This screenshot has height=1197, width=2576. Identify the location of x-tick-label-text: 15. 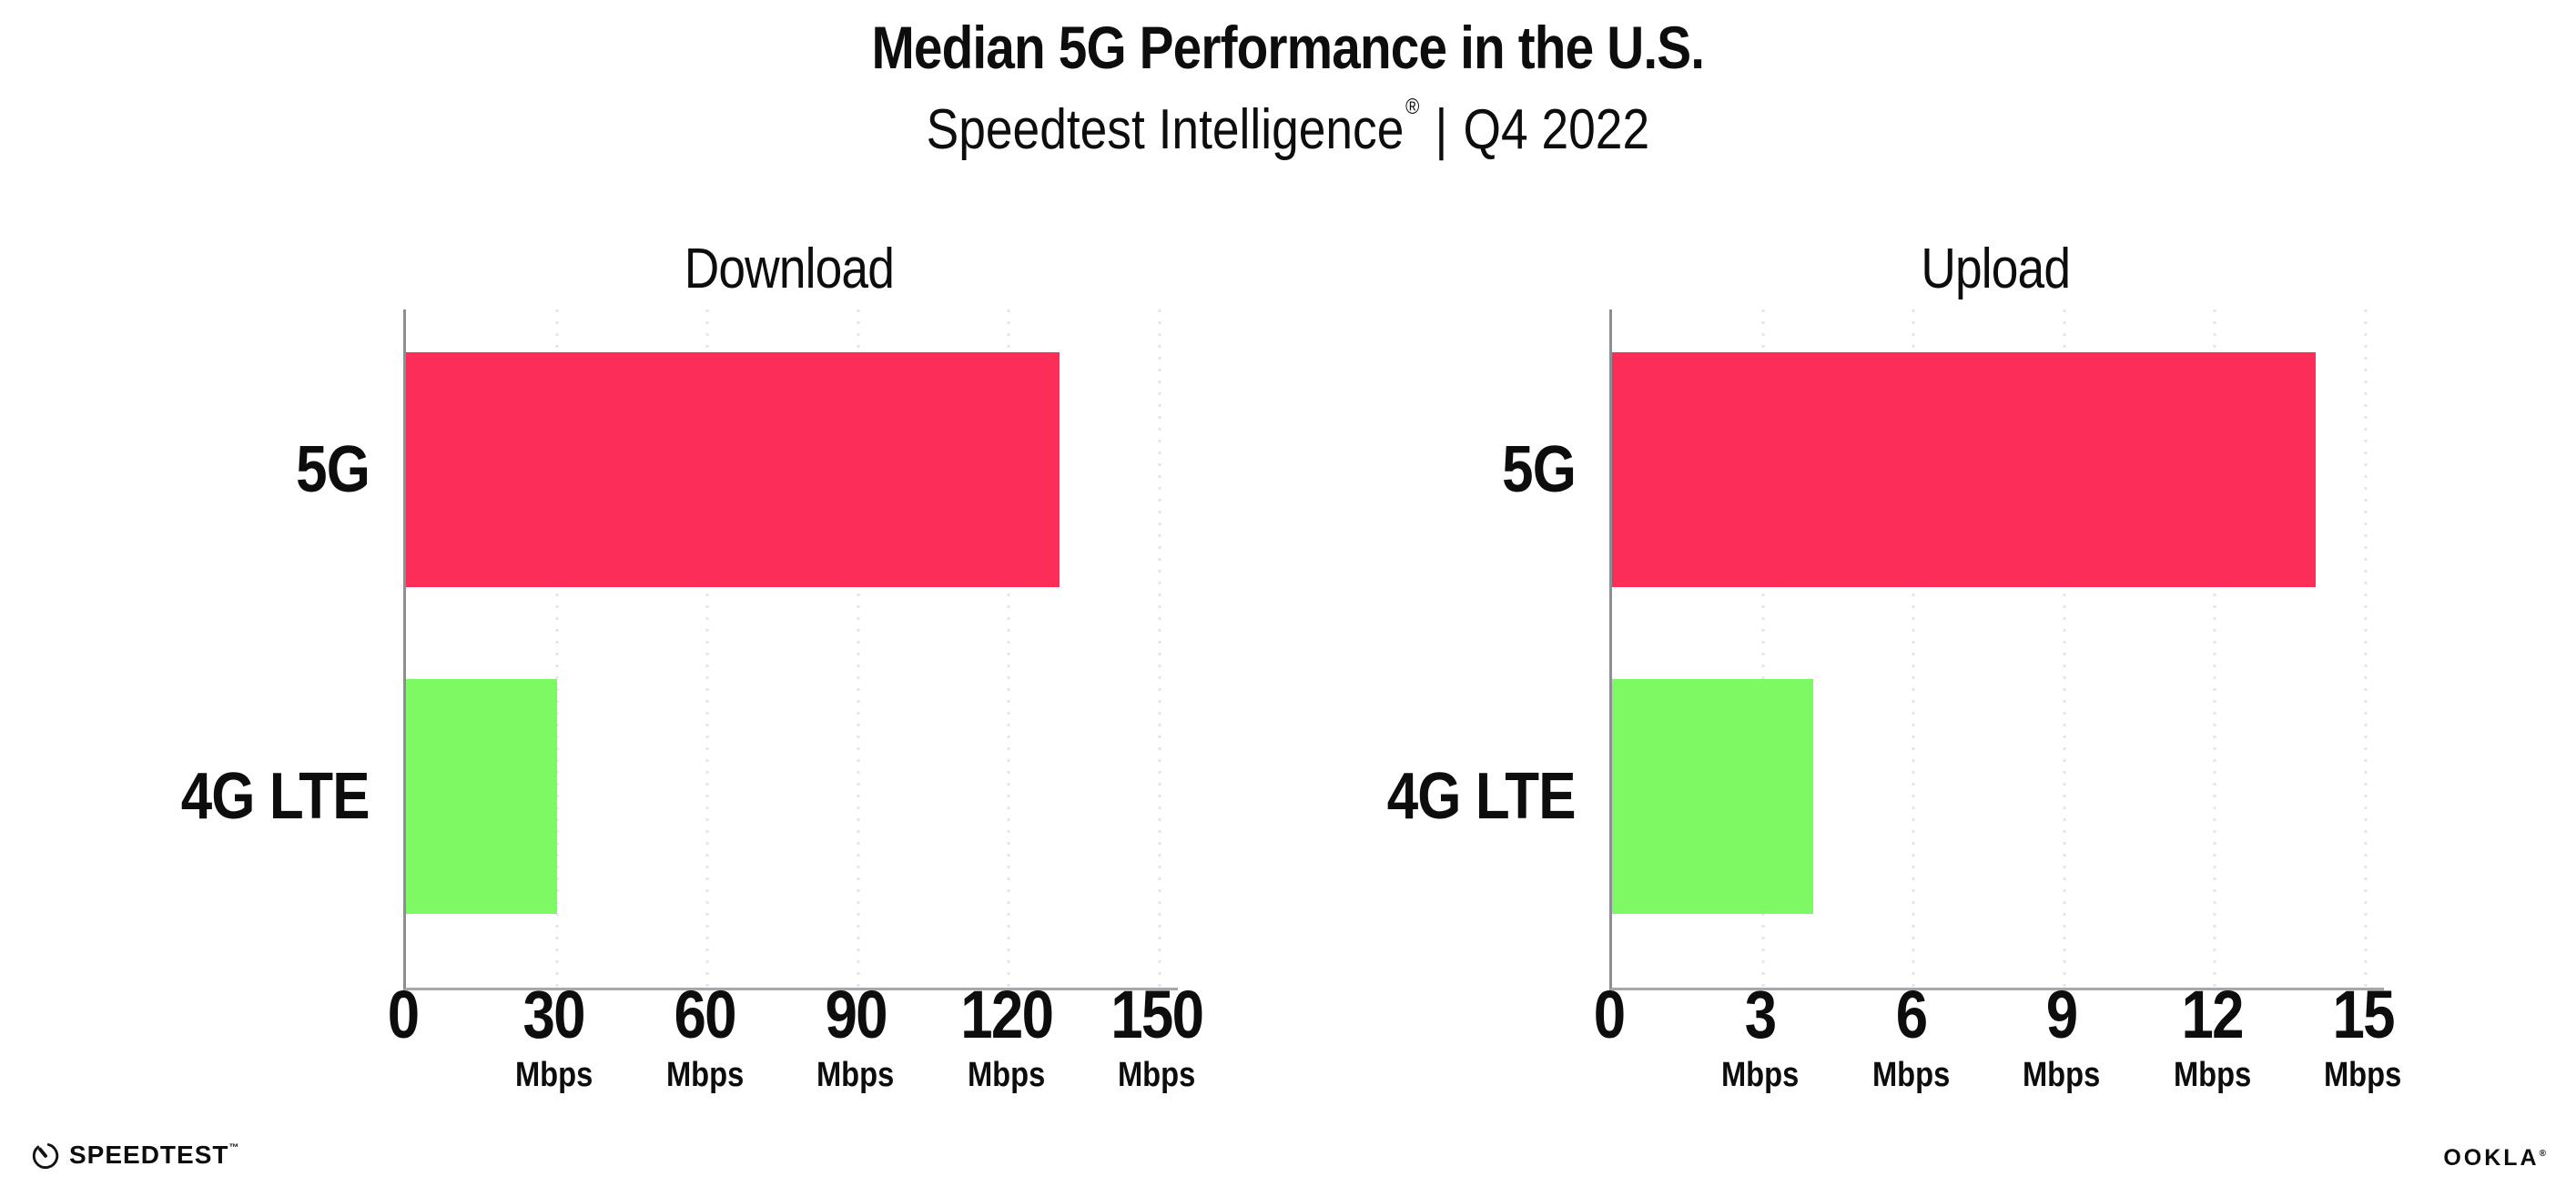
(2363, 1015).